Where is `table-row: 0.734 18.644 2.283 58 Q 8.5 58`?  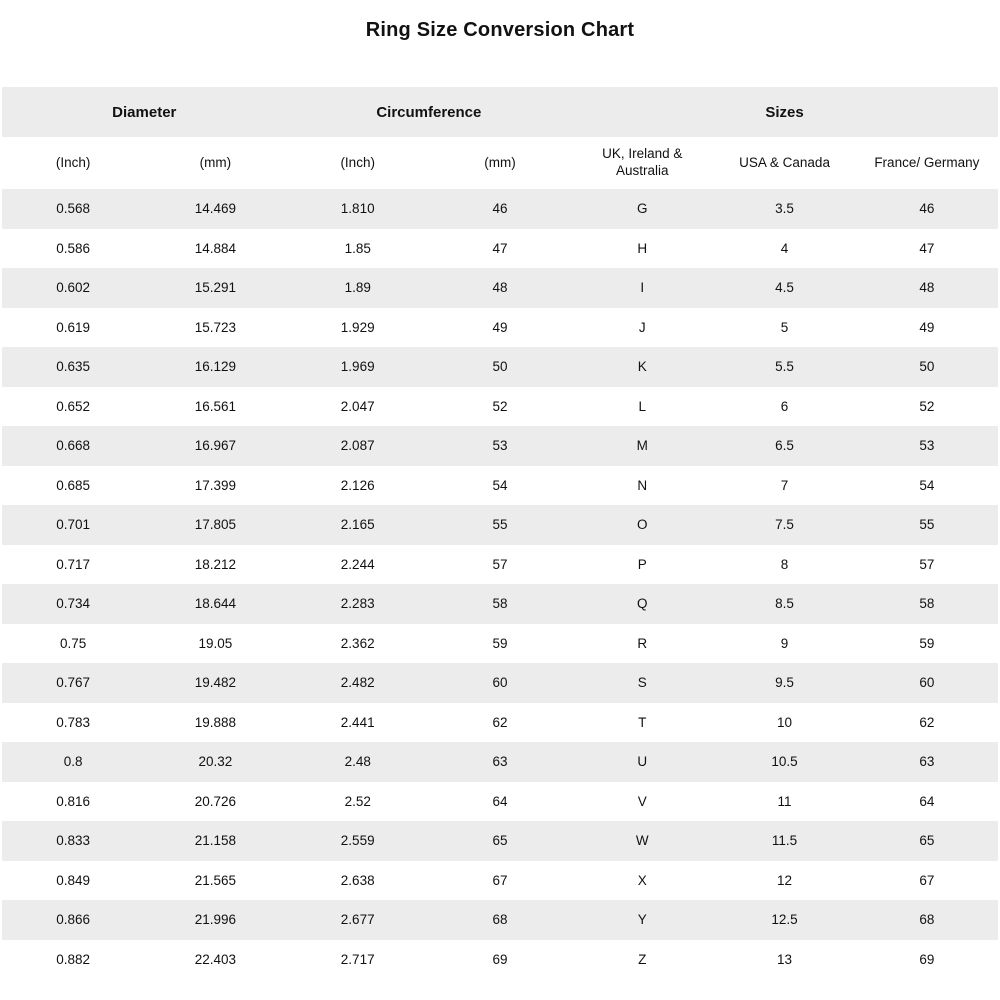 table-row: 0.734 18.644 2.283 58 Q 8.5 58 is located at coordinates (500, 604).